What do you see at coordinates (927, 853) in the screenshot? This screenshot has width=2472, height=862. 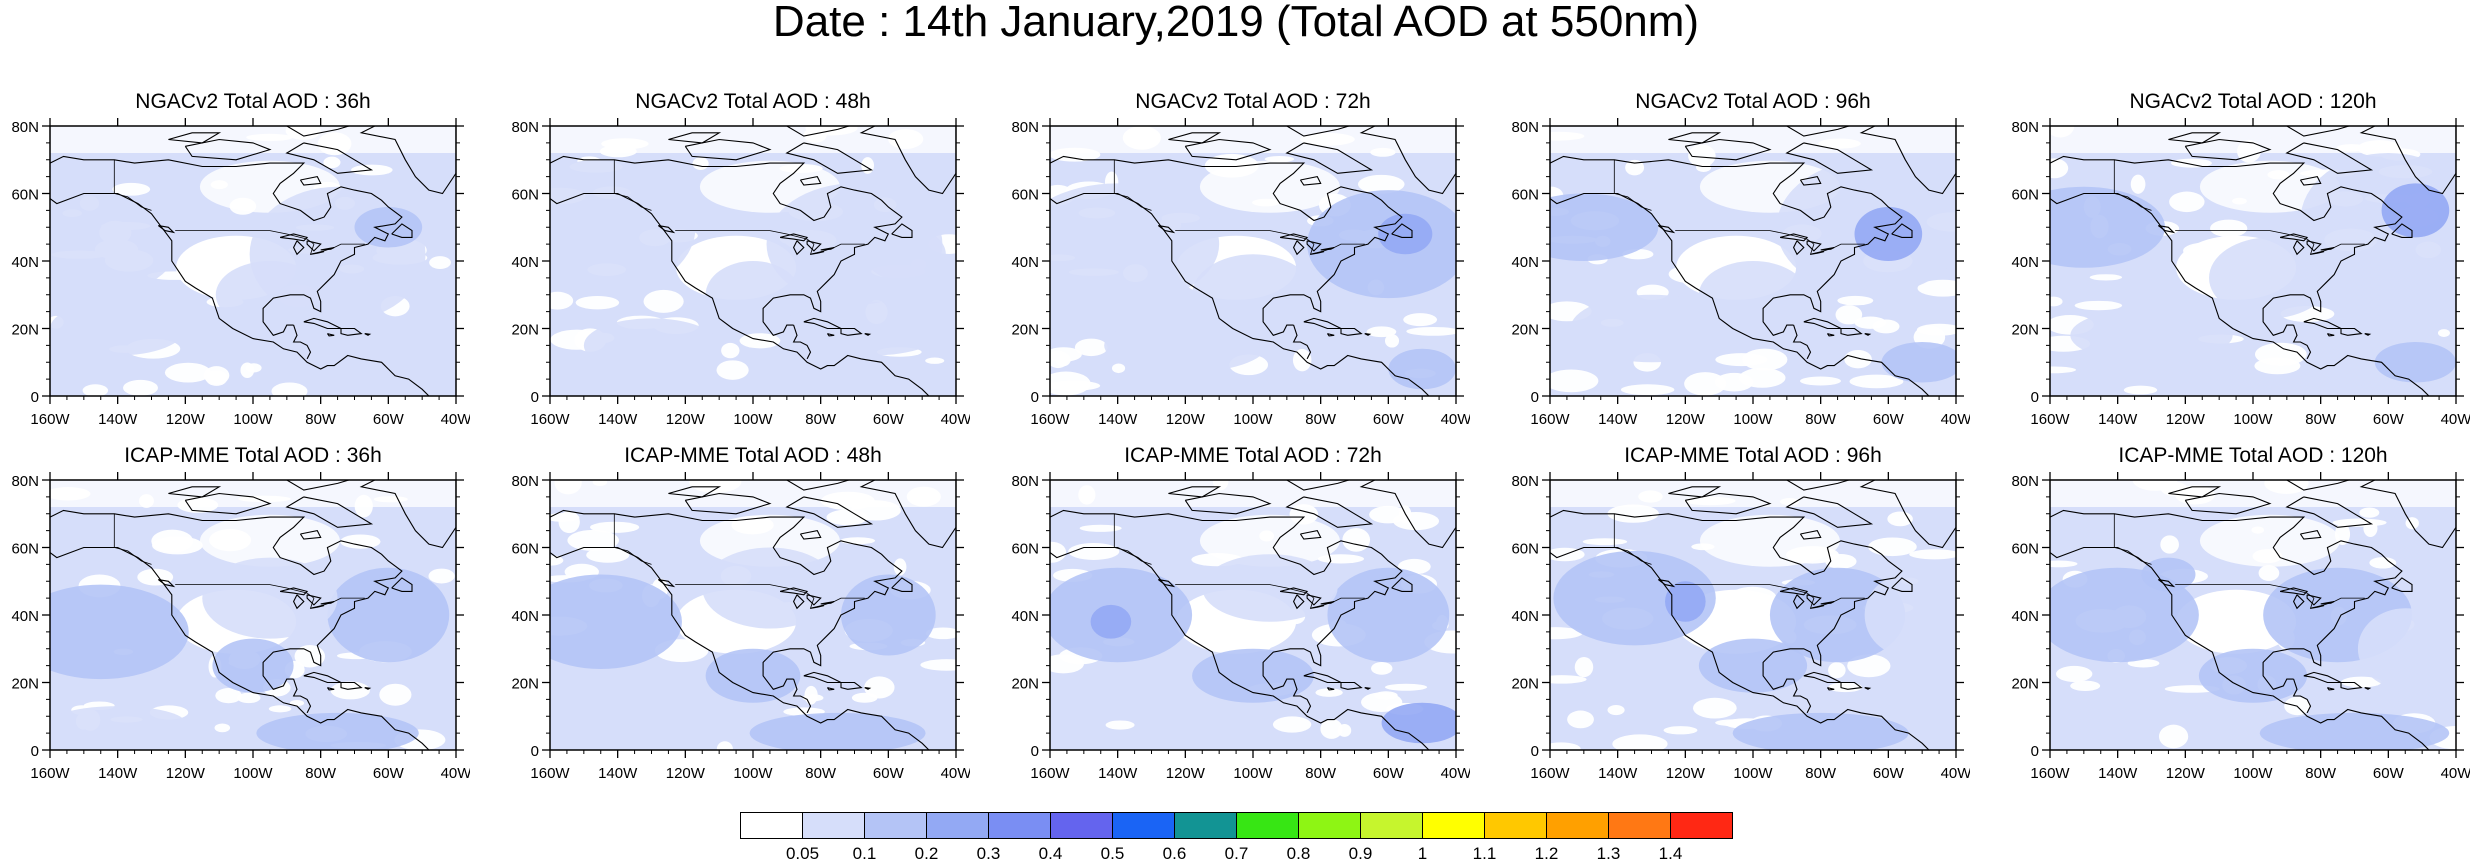 I see `colorbar-label: 0.2` at bounding box center [927, 853].